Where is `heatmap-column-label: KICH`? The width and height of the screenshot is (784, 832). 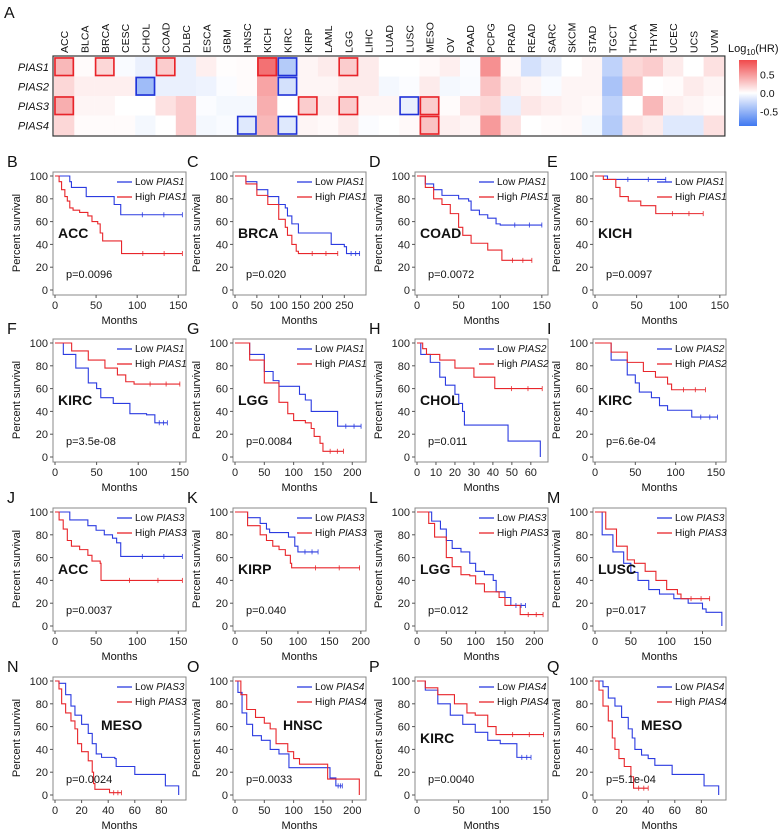 heatmap-column-label: KICH is located at coordinates (268, 40).